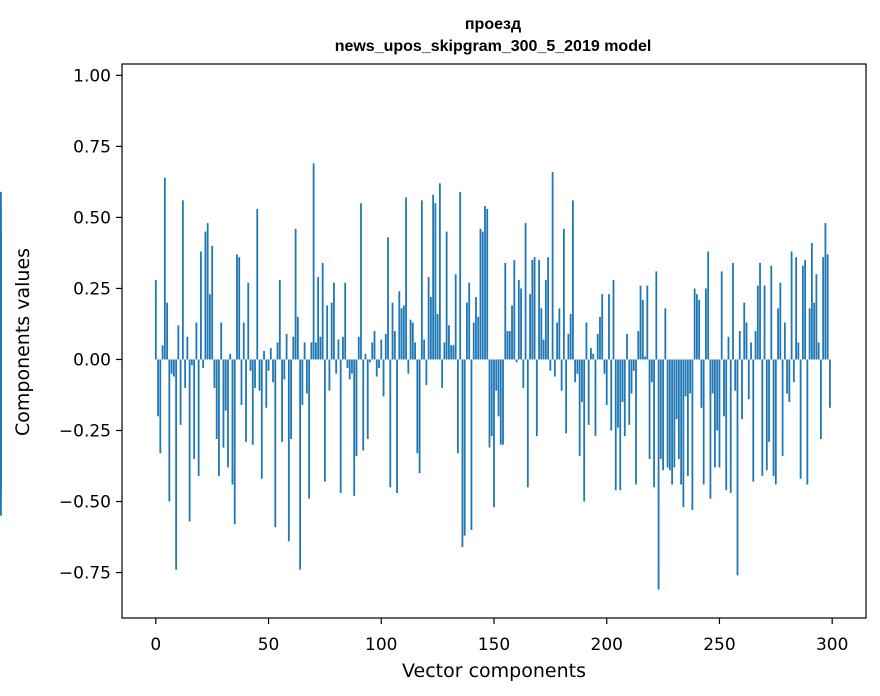 The width and height of the screenshot is (880, 696). What do you see at coordinates (719, 645) in the screenshot?
I see `x-tick-label: 250` at bounding box center [719, 645].